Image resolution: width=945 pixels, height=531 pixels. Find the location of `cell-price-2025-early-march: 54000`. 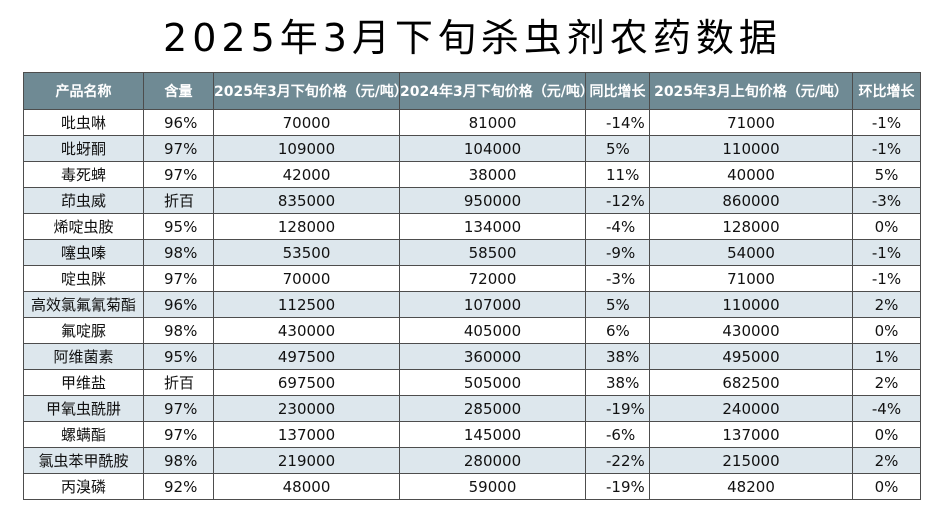

cell-price-2025-early-march: 54000 is located at coordinates (751, 252).